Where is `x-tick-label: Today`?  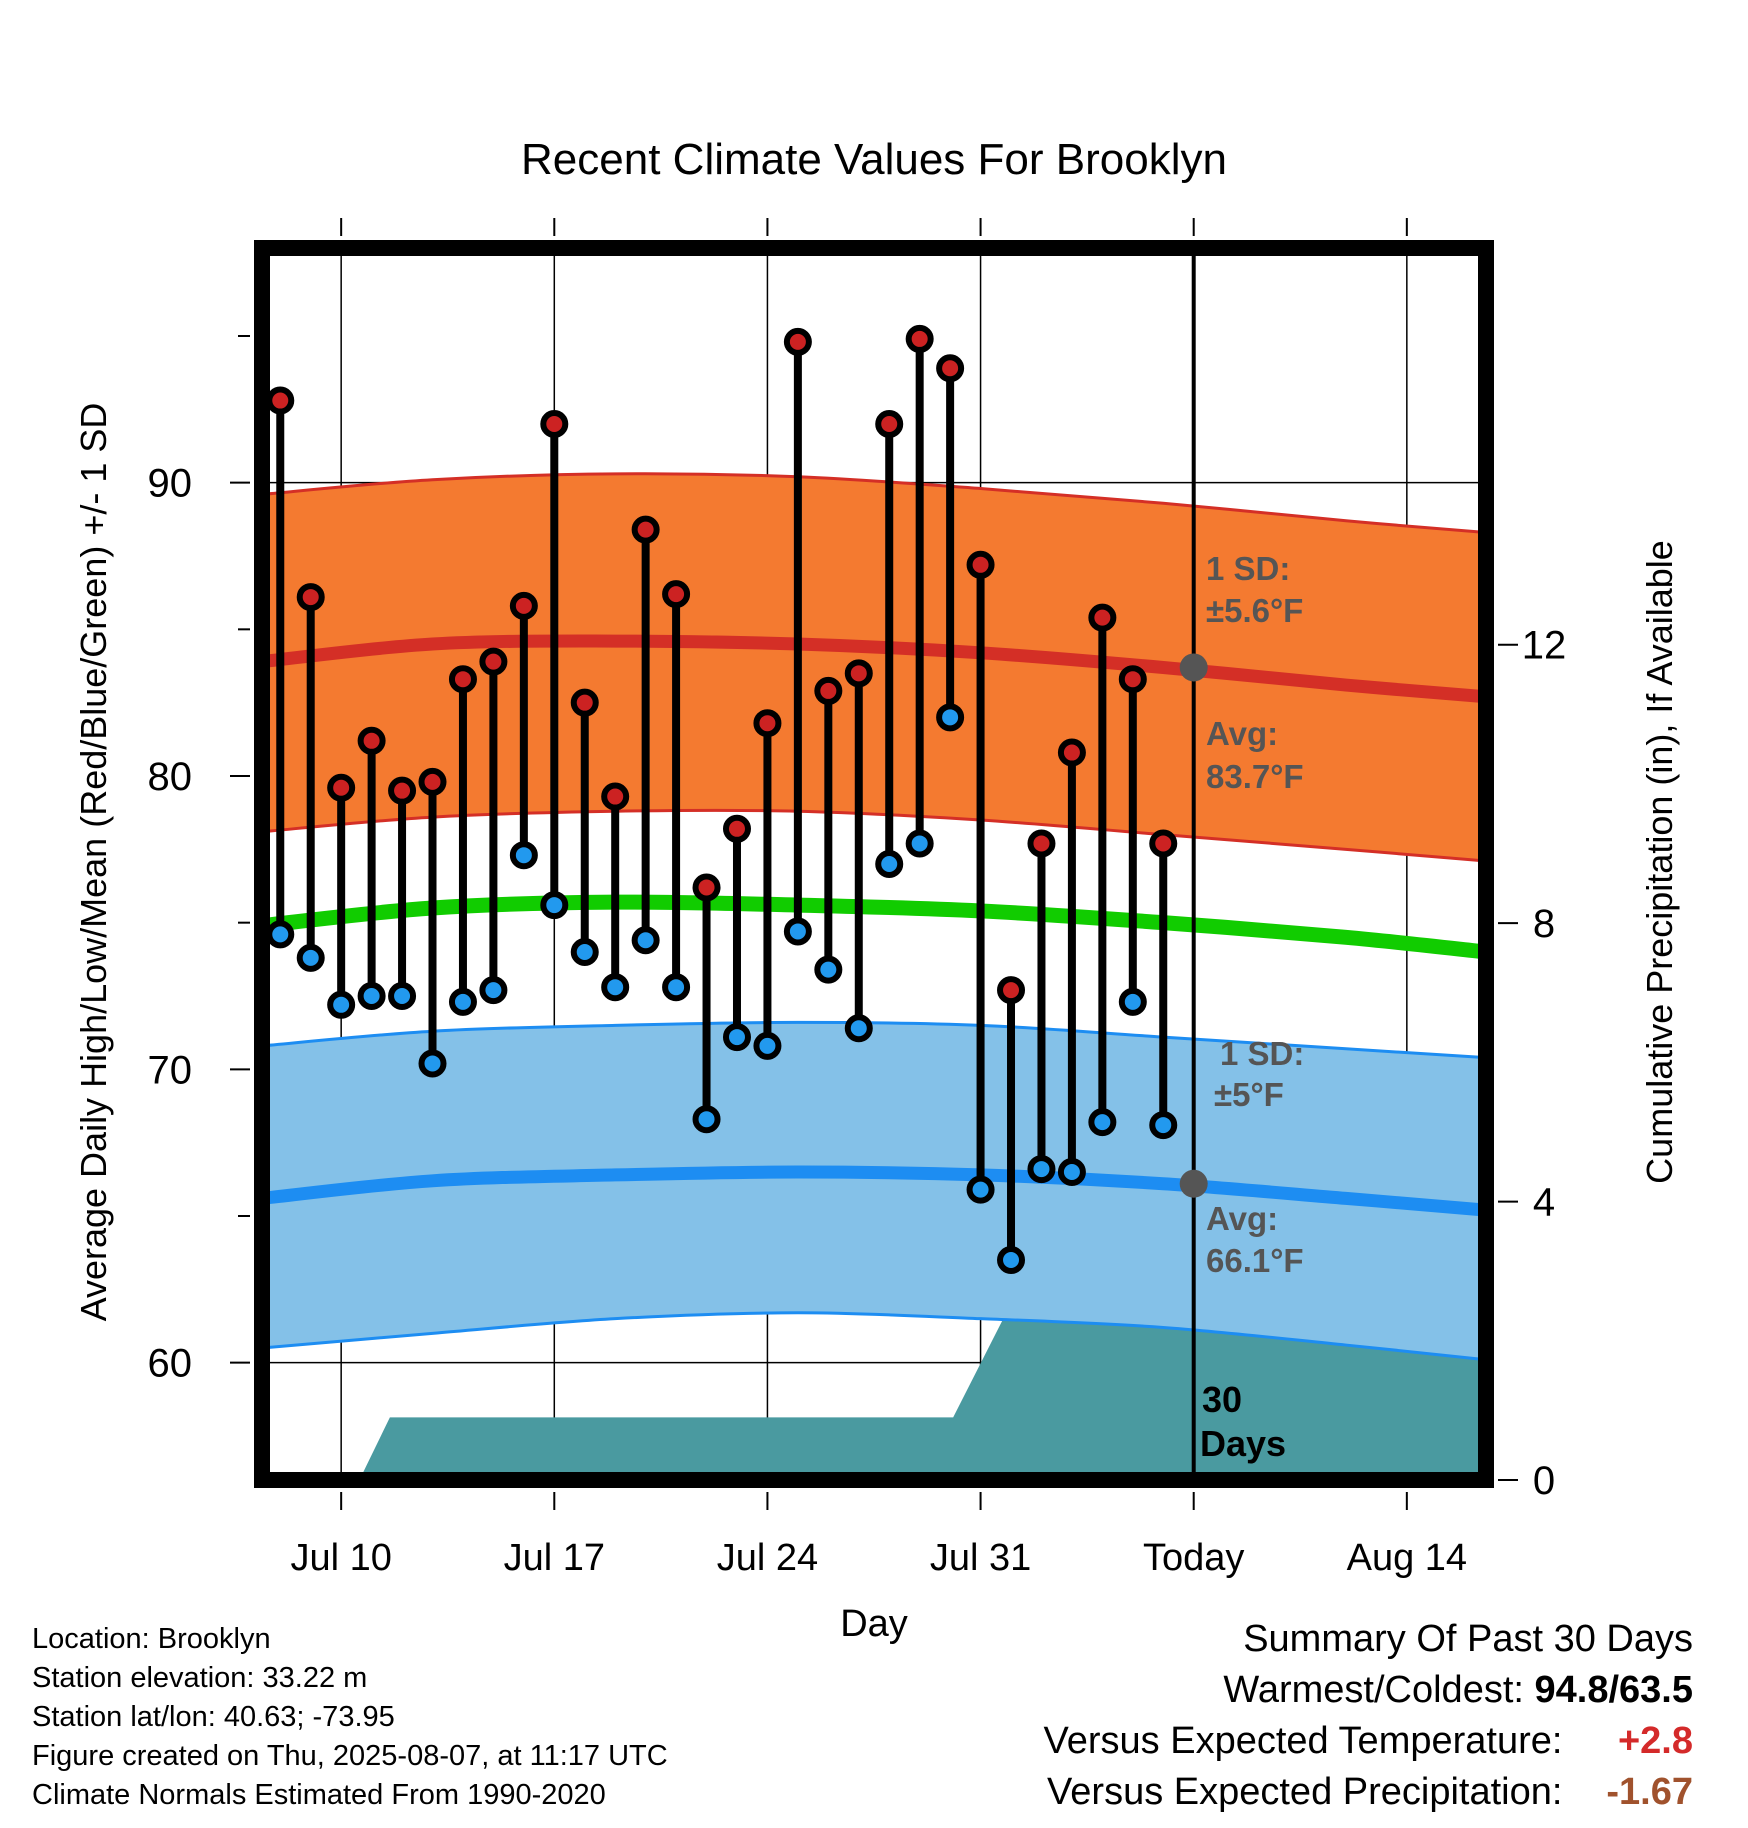
x-tick-label: Today is located at coordinates (1193, 1558).